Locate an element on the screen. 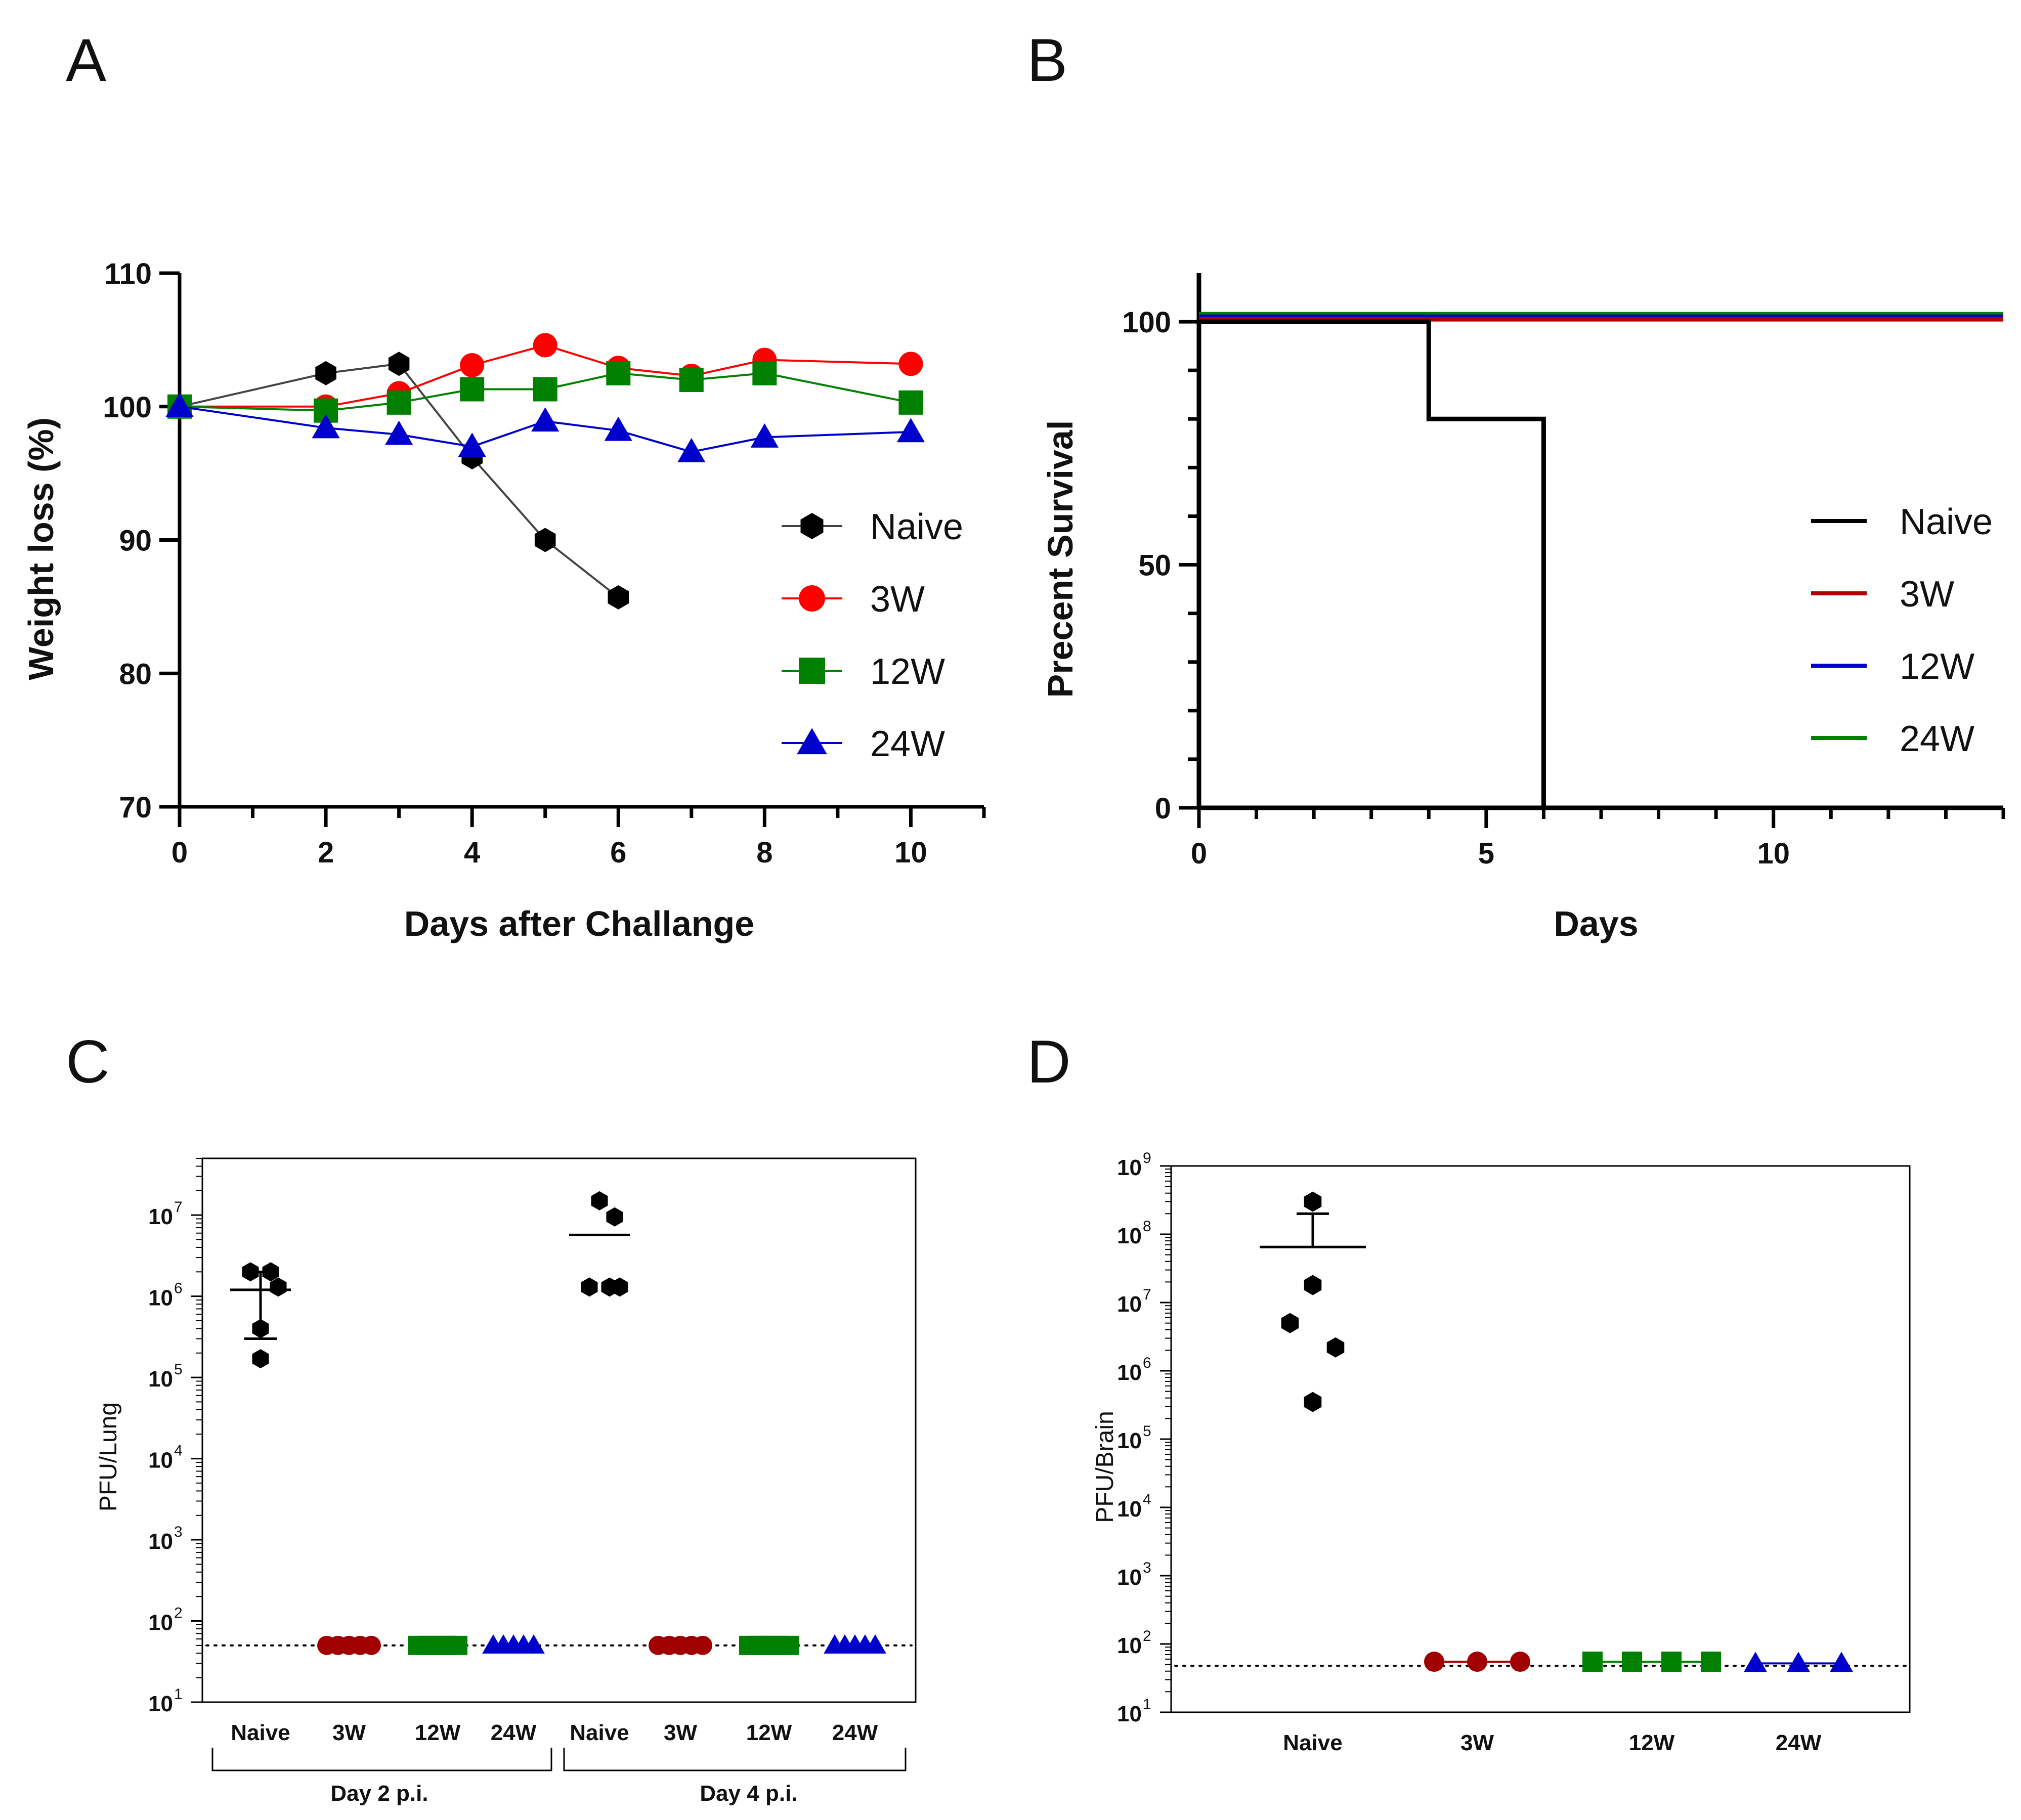 The height and width of the screenshot is (1820, 2021). panel-a-xlabel: Days after Challange is located at coordinates (579, 923).